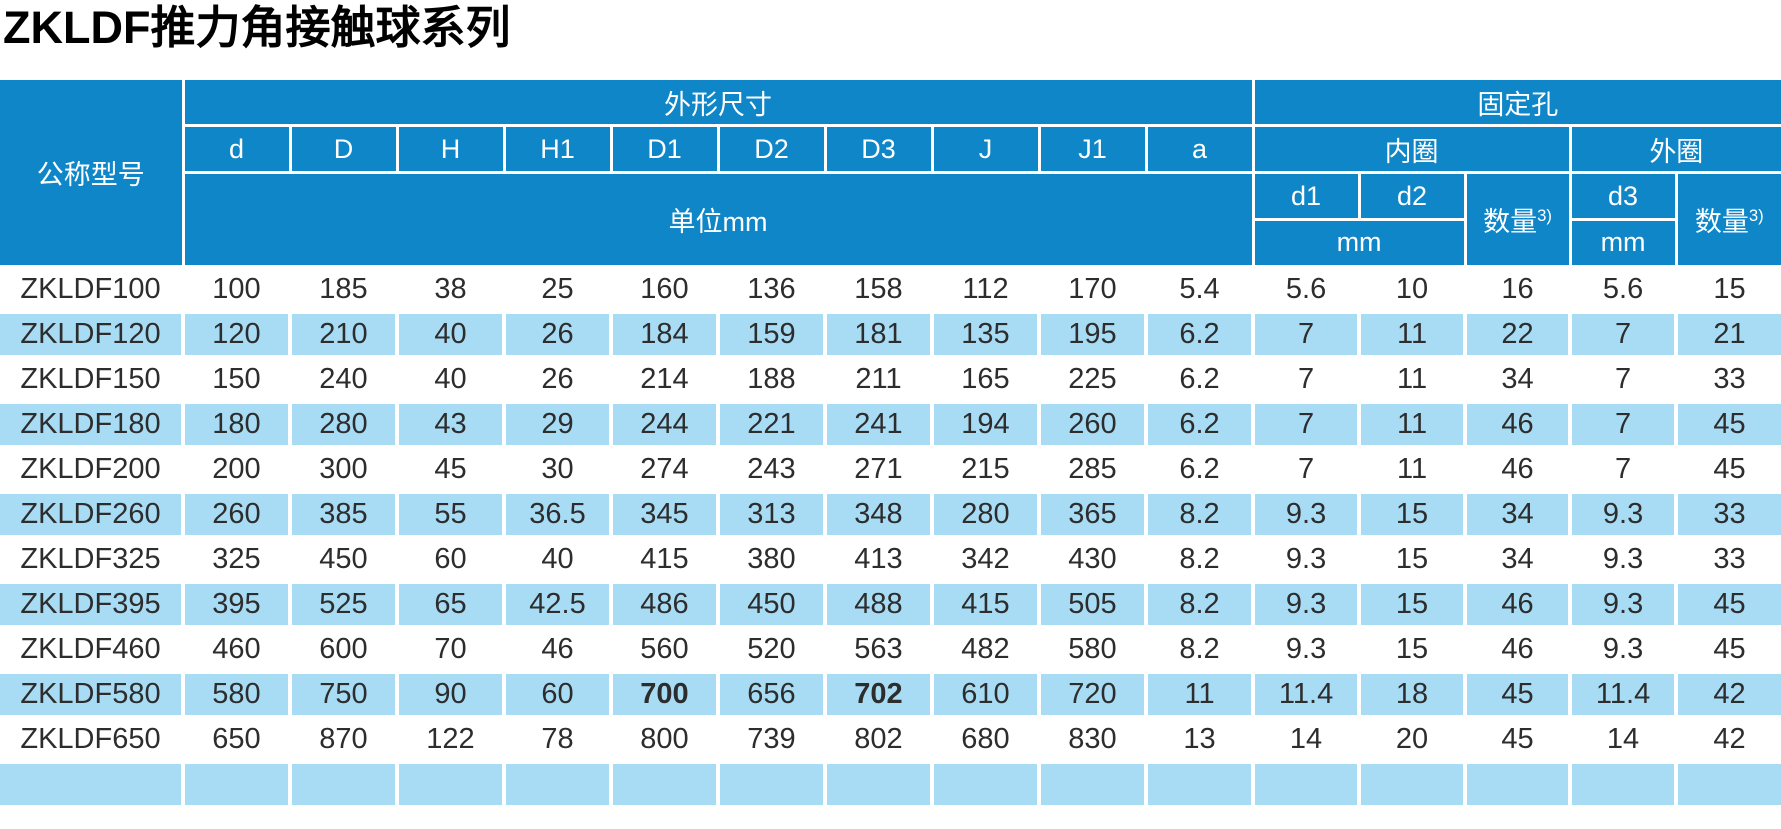 This screenshot has width=1781, height=829. I want to click on value-cell: 580, so click(236, 694).